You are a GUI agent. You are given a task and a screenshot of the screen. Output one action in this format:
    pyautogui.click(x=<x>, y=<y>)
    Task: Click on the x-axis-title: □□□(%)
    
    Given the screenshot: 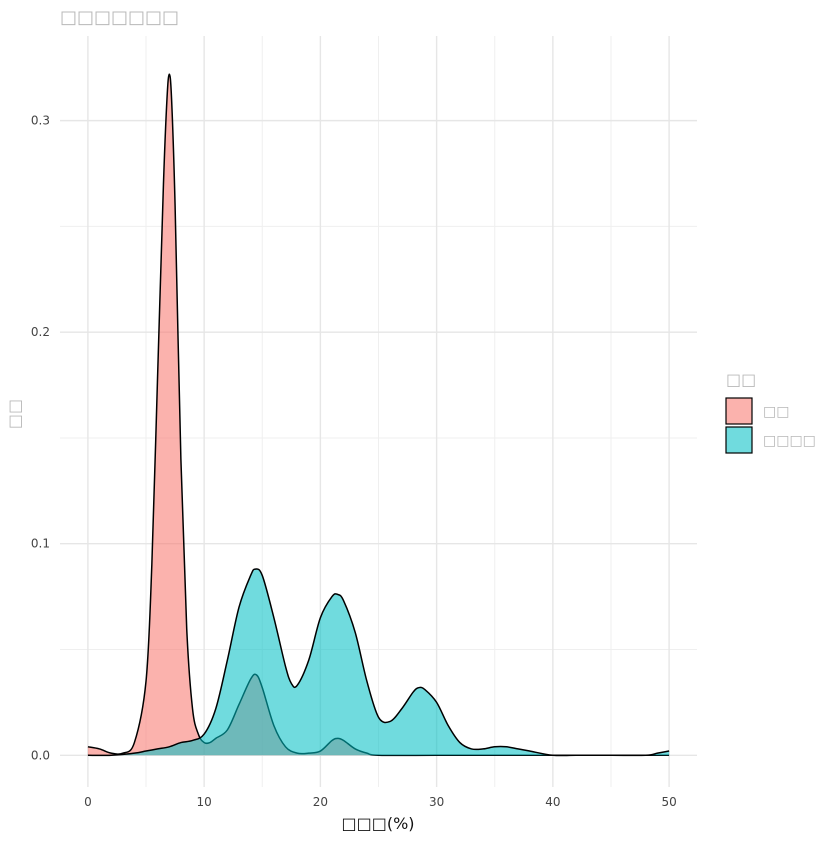 What is the action you would take?
    pyautogui.click(x=377, y=823)
    